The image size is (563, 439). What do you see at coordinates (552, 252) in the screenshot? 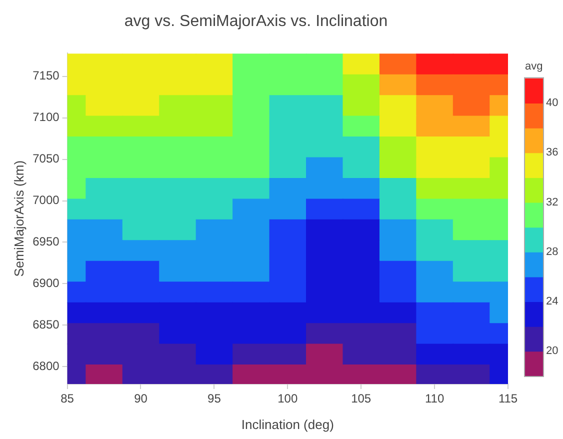
I see `color-bar-label: 28` at bounding box center [552, 252].